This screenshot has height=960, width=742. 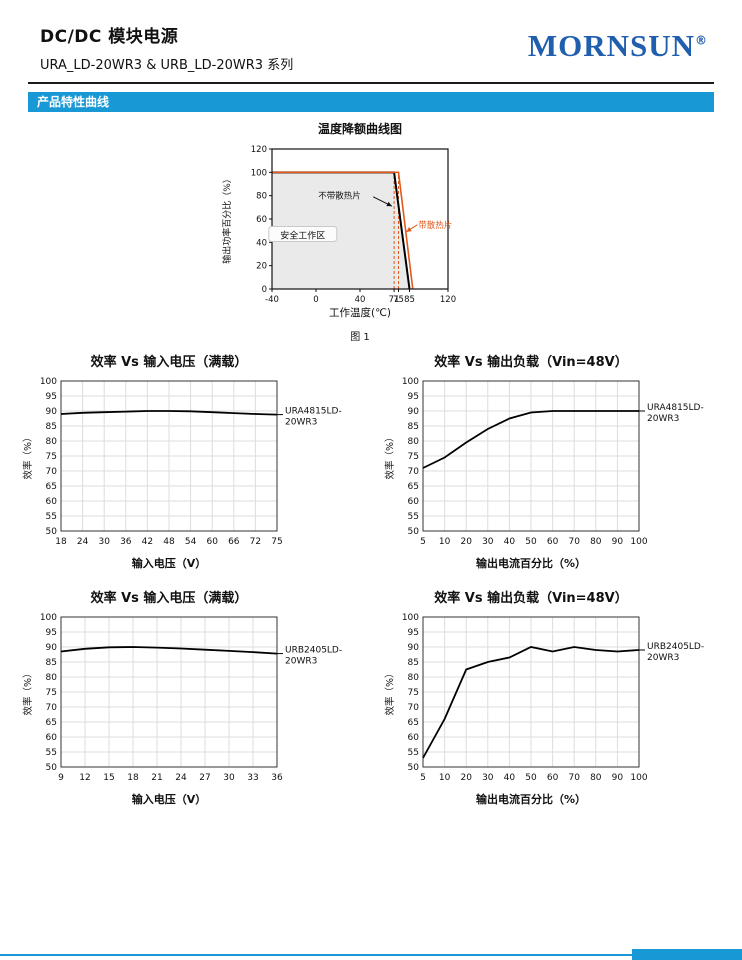 What do you see at coordinates (191, 542) in the screenshot?
I see `svg-text: 54` at bounding box center [191, 542].